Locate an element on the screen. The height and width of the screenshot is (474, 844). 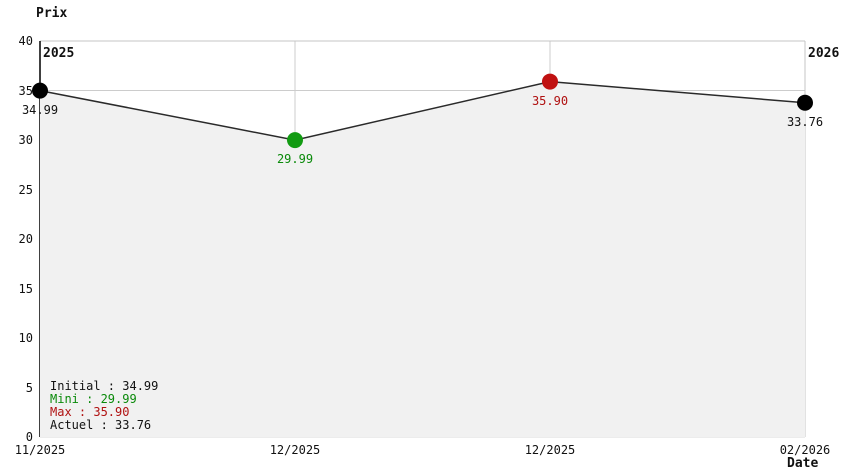
point-value-label-initial: 34.99 is located at coordinates (40, 109).